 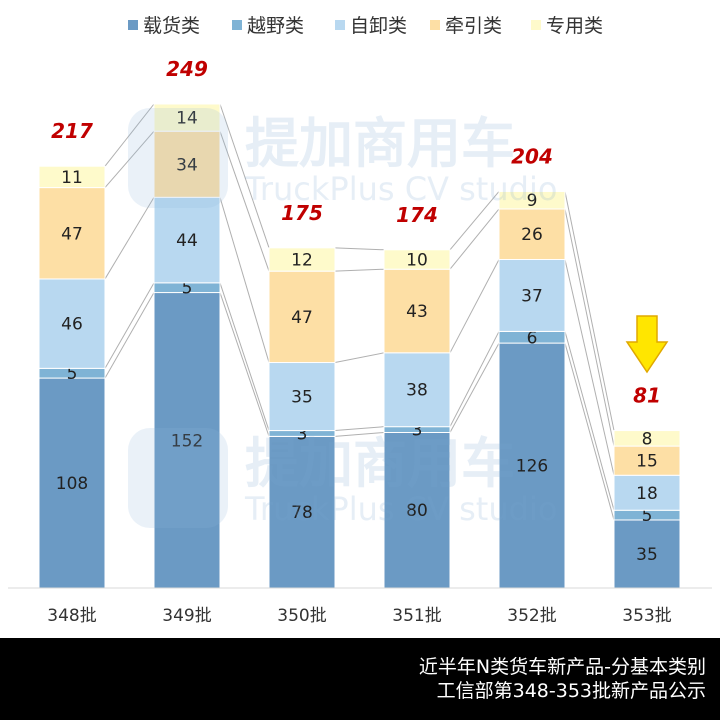 I want to click on data-label: 126, so click(x=532, y=467).